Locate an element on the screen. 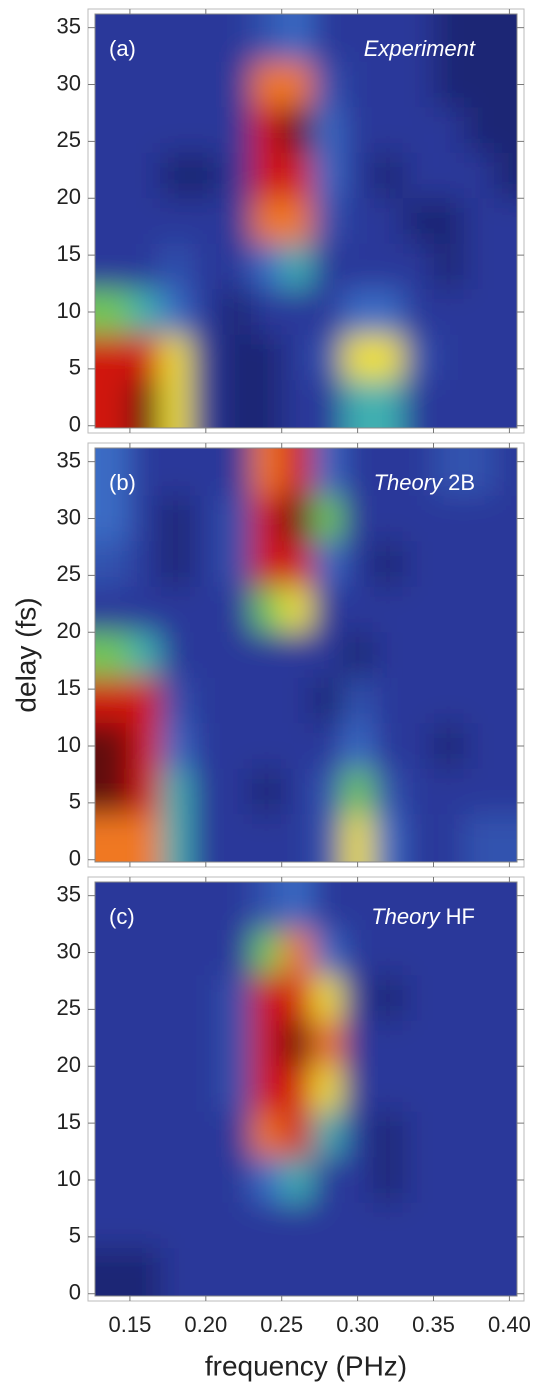 This screenshot has height=1383, width=557. y-tick-label: 30 is located at coordinates (69, 82).